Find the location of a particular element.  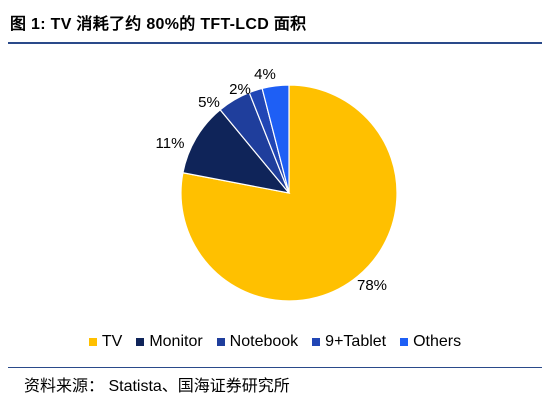

figure-title: 图 1: TV 消耗了约 80%的 TFT-LCD 面积 is located at coordinates (158, 24).